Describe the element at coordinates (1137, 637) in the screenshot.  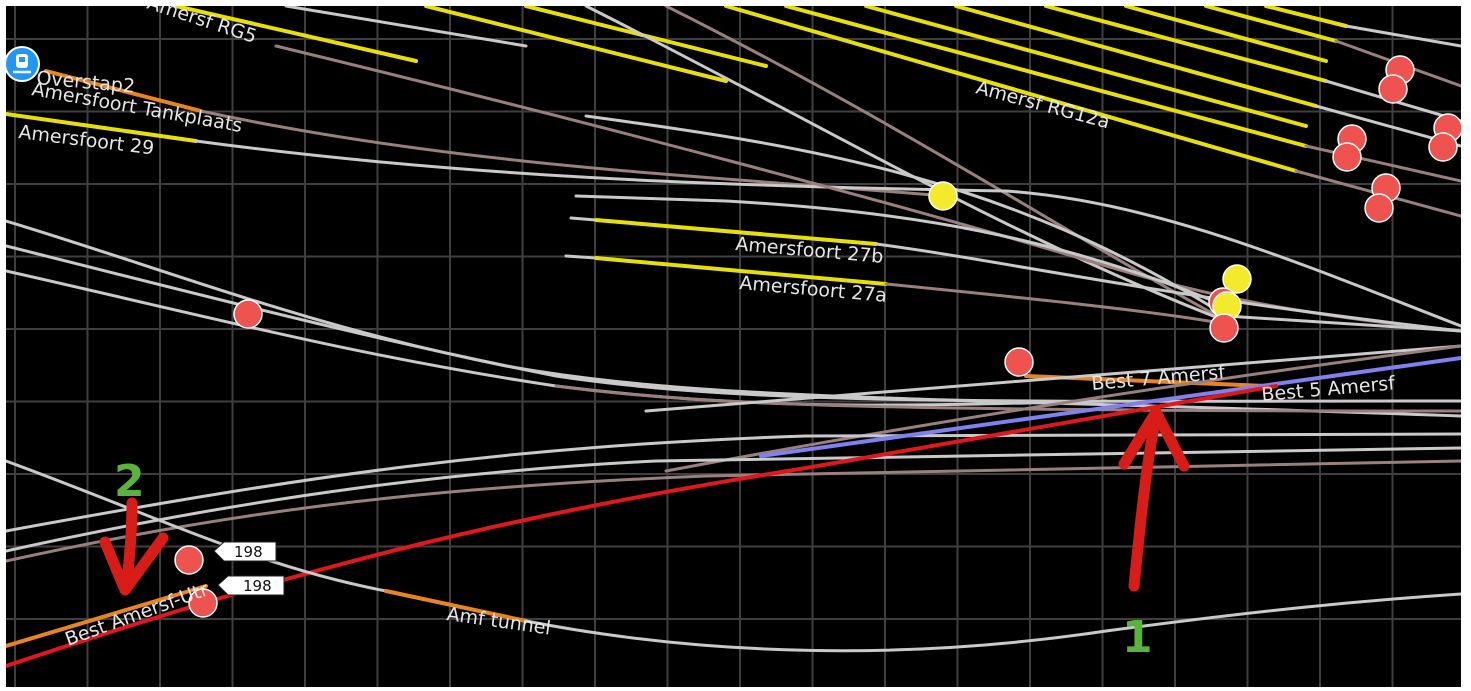
I see `annotation-number-1: 1` at that location.